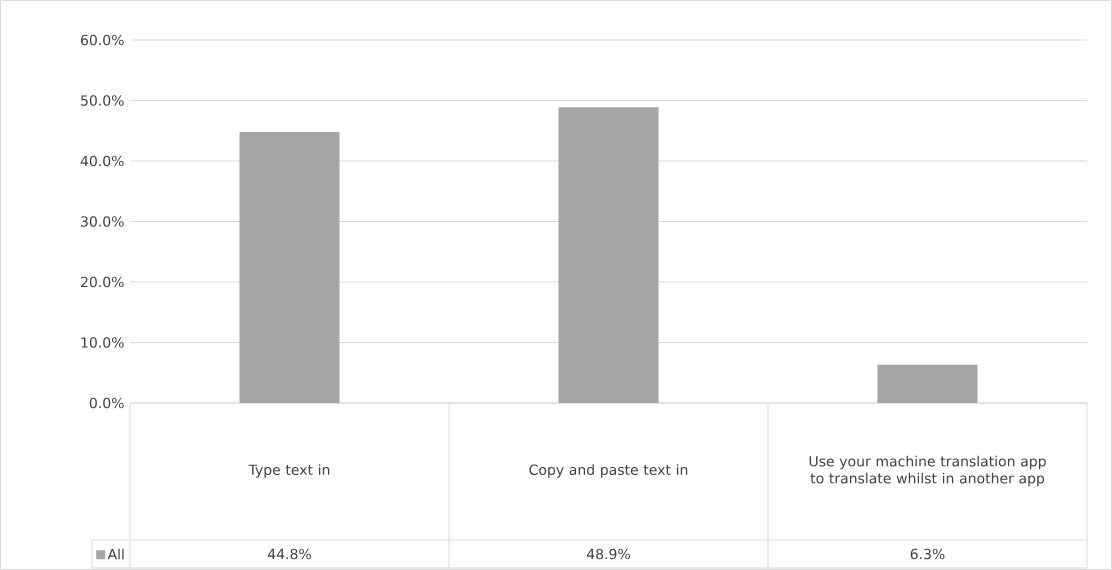 The image size is (1112, 570). Describe the element at coordinates (102, 221) in the screenshot. I see `y-tick-label: 30.0%` at that location.